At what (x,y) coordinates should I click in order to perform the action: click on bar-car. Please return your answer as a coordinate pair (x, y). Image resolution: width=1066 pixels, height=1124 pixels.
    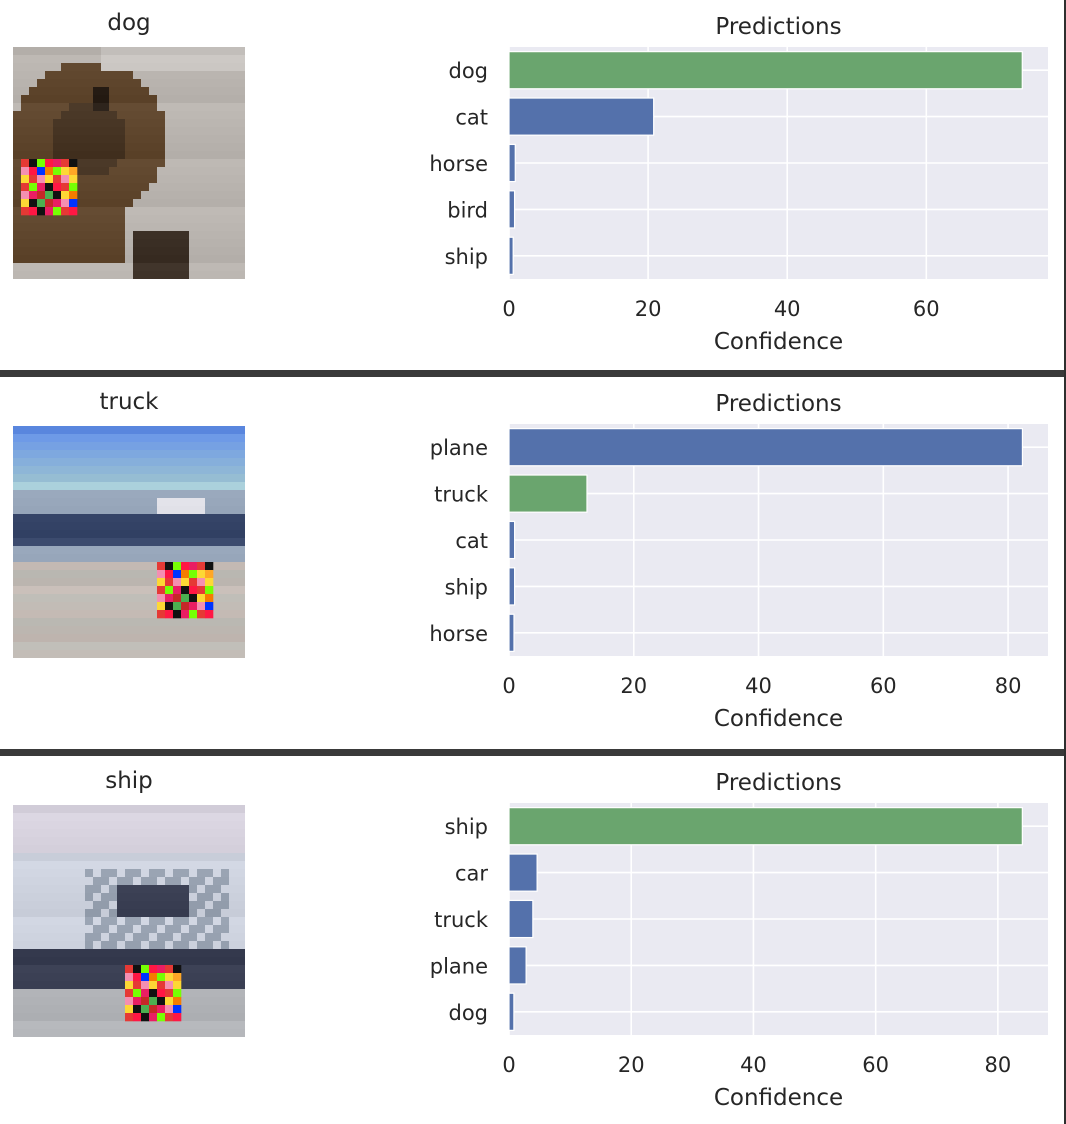
    Looking at the image, I should click on (523, 872).